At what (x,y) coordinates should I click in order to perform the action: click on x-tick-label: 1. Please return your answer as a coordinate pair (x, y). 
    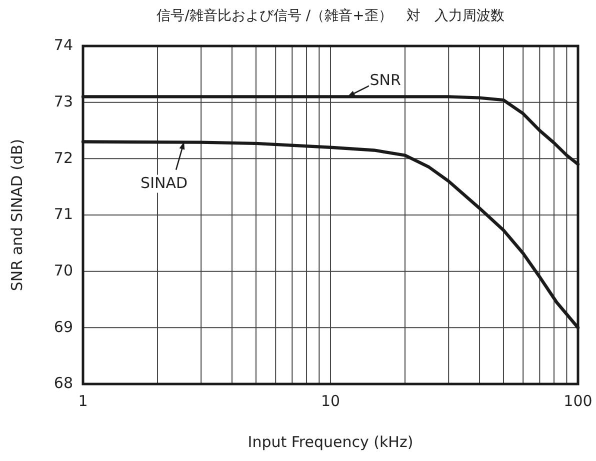
    Looking at the image, I should click on (83, 401).